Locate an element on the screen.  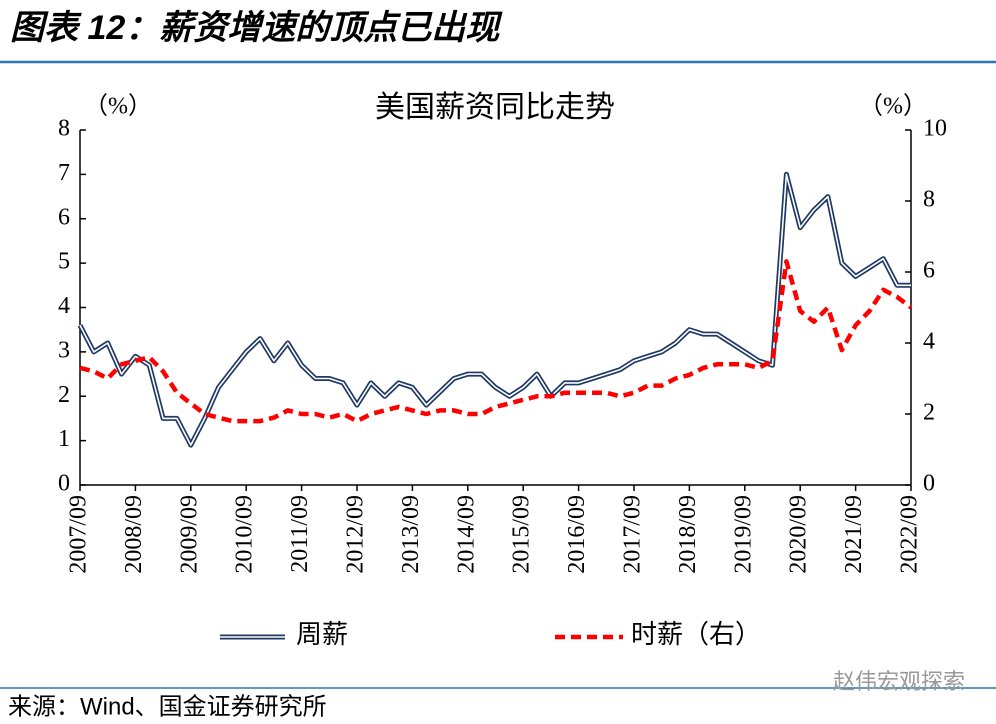
x-tick-label: 2007/09 is located at coordinates (79, 534).